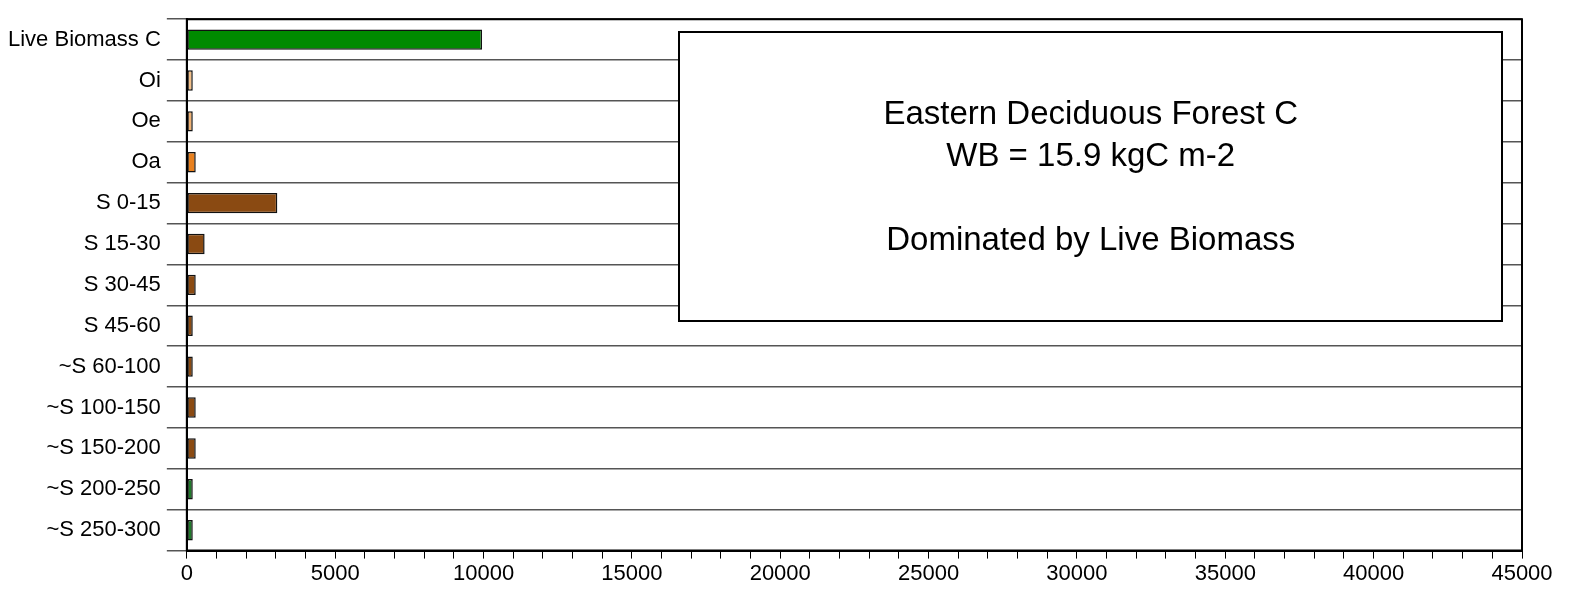 Image resolution: width=1570 pixels, height=589 pixels. I want to click on annotation: Eastern Deciduous Forest C, so click(1090, 113).